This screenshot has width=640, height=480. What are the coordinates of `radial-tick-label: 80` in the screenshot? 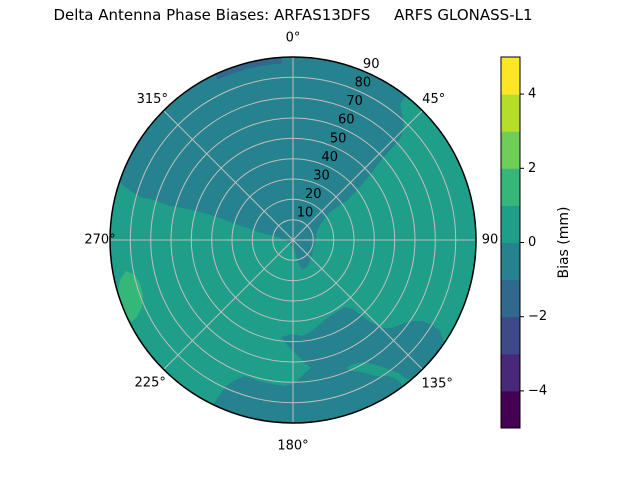 It's located at (363, 83).